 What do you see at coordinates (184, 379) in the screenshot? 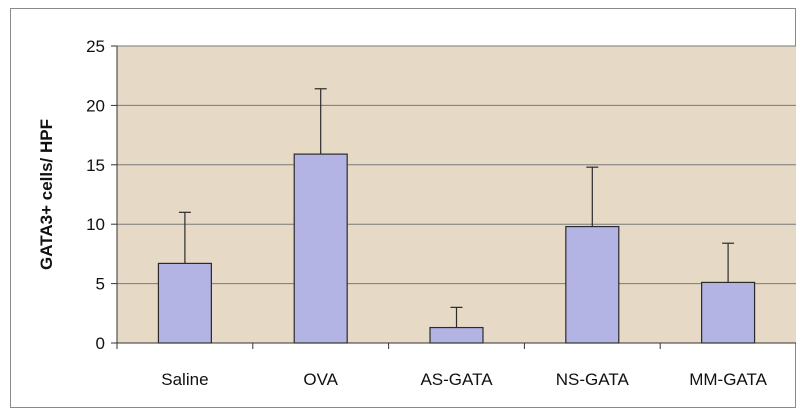
I see `x-tick-label: Saline` at bounding box center [184, 379].